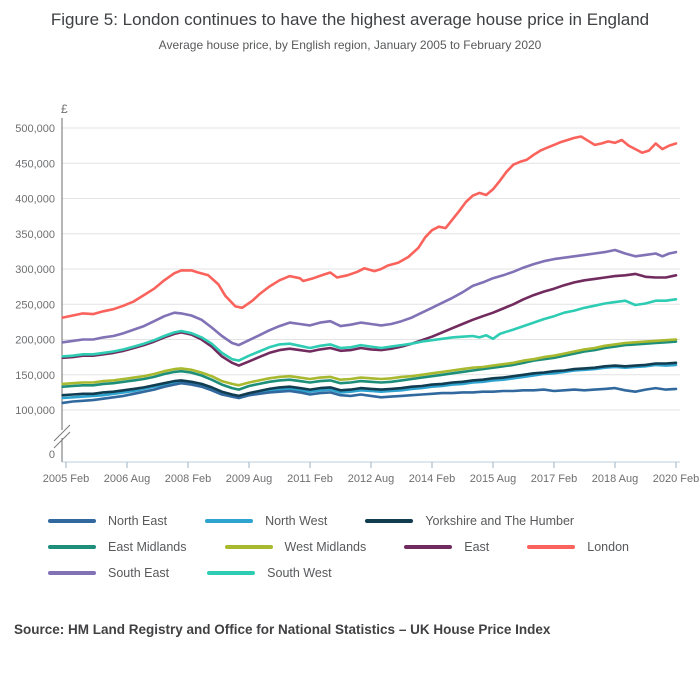 This screenshot has width=700, height=682. Describe the element at coordinates (371, 479) in the screenshot. I see `x-axis-tick-label: 2012 Aug` at that location.